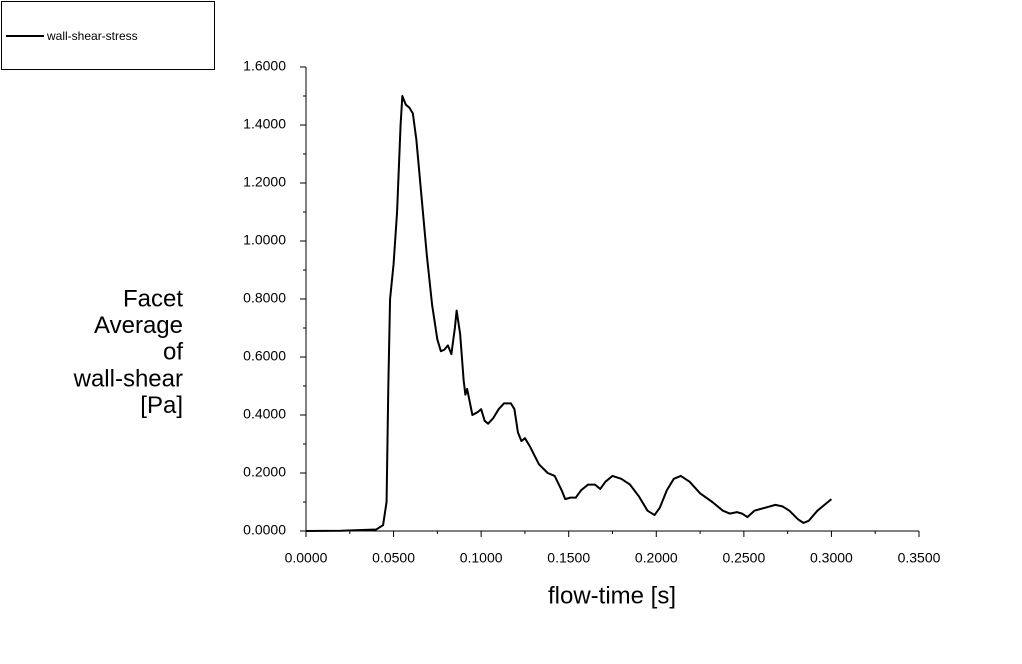 This screenshot has width=1022, height=664. I want to click on y-tick-label: 1.0000, so click(264, 240).